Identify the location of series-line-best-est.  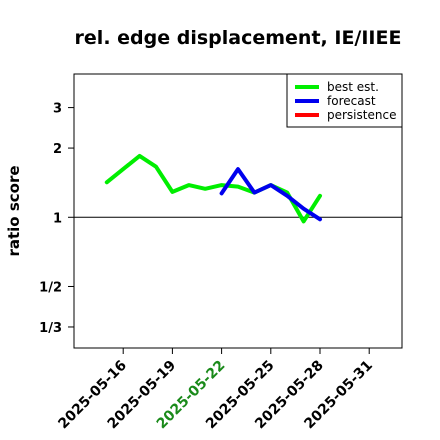
(213, 188).